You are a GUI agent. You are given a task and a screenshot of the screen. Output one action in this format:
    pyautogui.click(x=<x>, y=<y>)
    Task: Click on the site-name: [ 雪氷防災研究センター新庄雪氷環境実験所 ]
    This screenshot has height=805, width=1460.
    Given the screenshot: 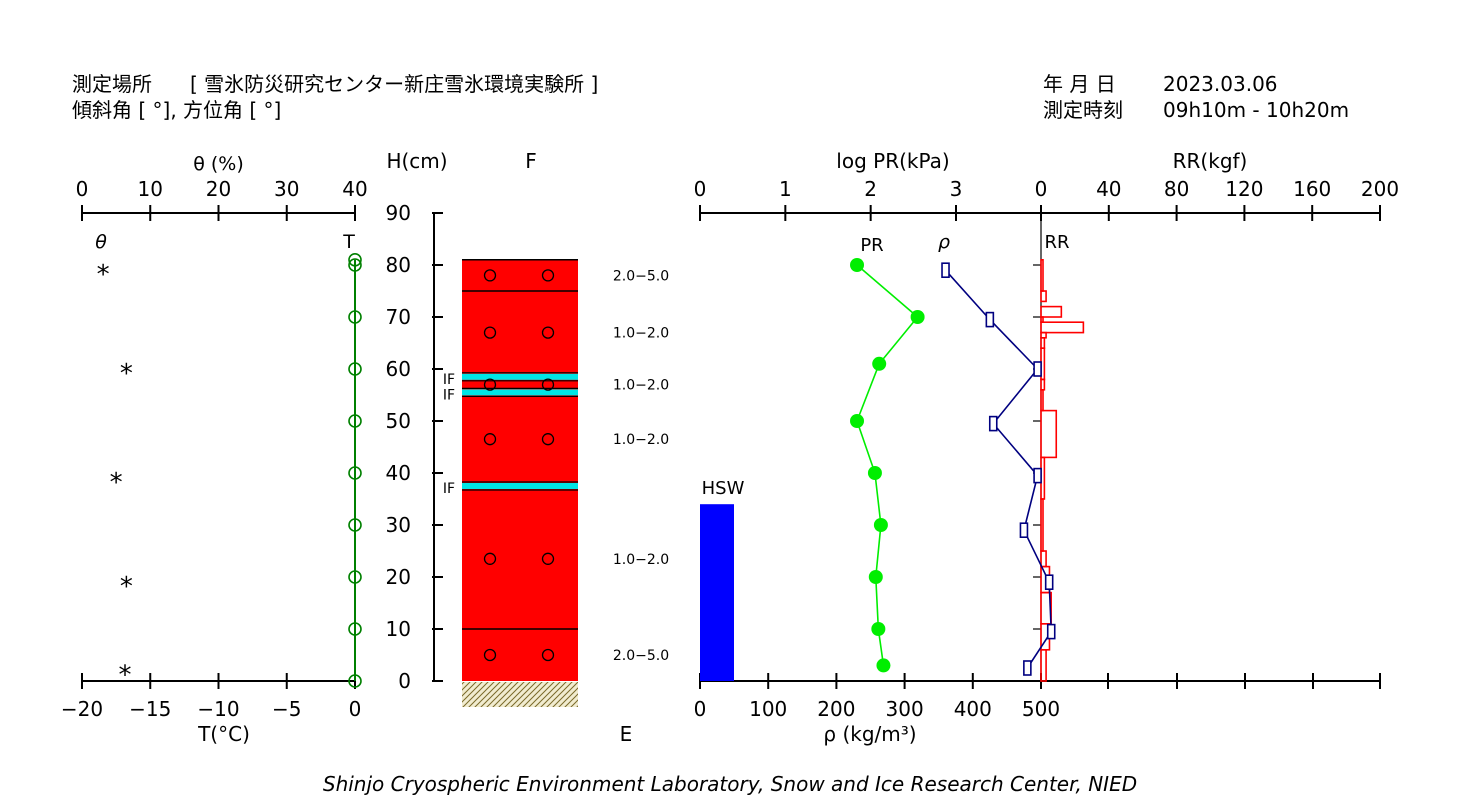 What is the action you would take?
    pyautogui.click(x=394, y=84)
    